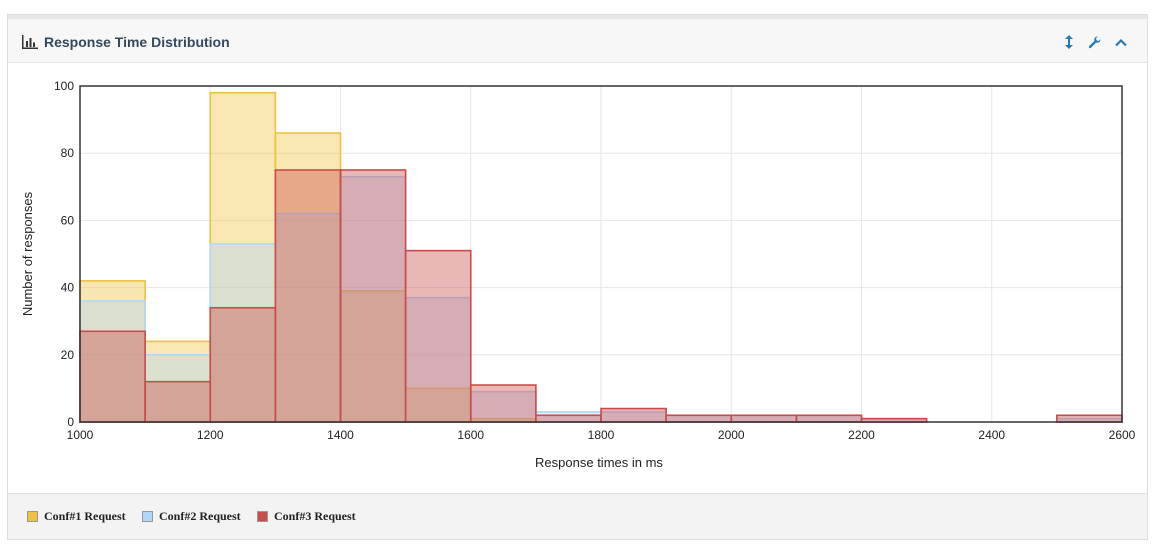 The width and height of the screenshot is (1155, 547). Describe the element at coordinates (30, 42) in the screenshot. I see `bar-chart-icon` at that location.